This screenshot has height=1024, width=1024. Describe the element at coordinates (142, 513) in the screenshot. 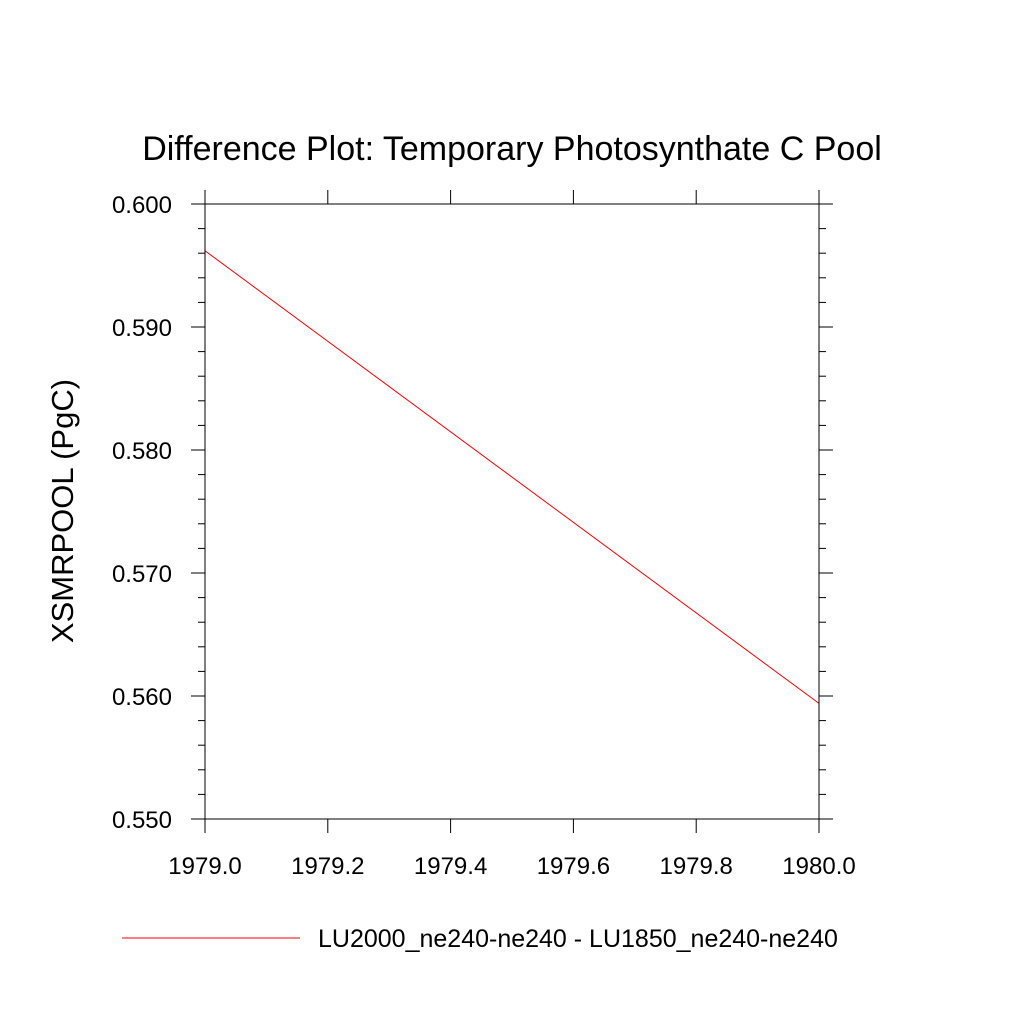

I see `y-tick-labels: 0.550 0.560 0.570 0.580 0.590 0.600` at that location.